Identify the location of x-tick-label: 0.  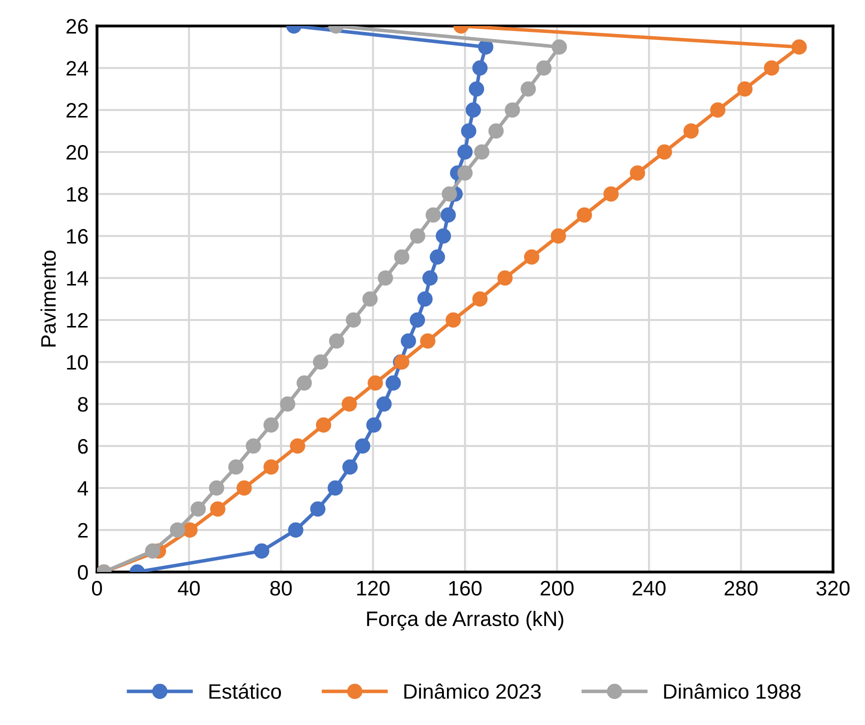
(97, 588).